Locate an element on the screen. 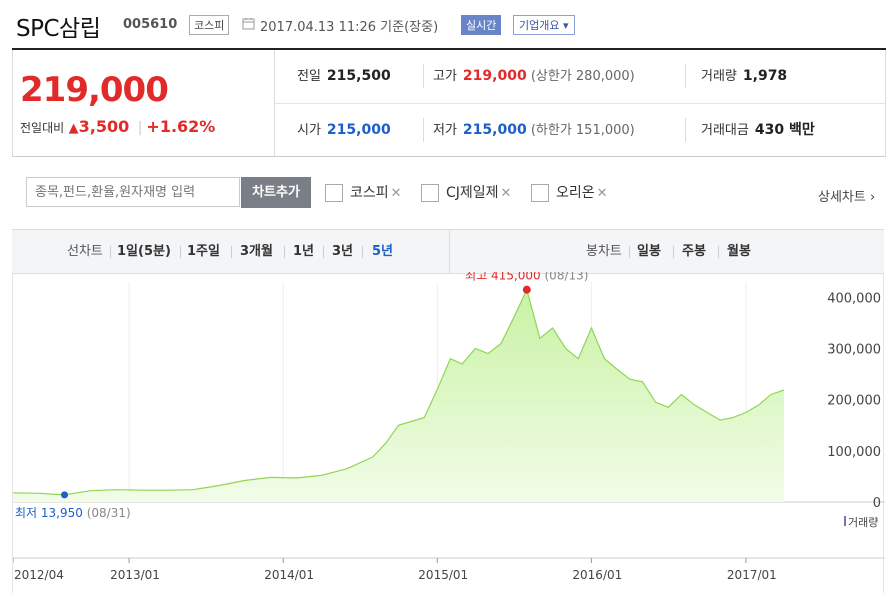  y-tick-label: 300,000 is located at coordinates (854, 350).